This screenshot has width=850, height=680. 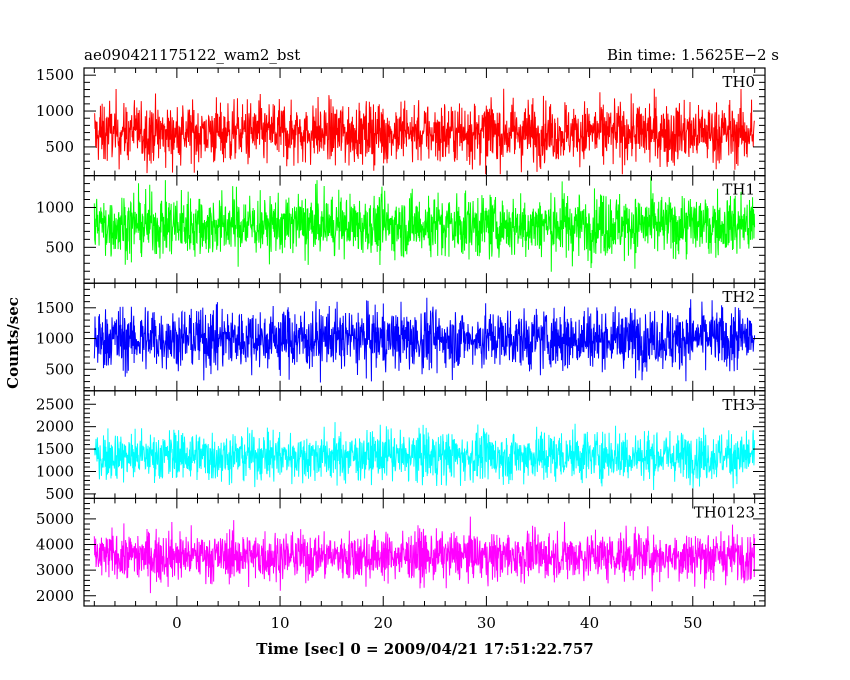 I want to click on panel-th2: 500 1000 1500 TH2, so click(x=401, y=337).